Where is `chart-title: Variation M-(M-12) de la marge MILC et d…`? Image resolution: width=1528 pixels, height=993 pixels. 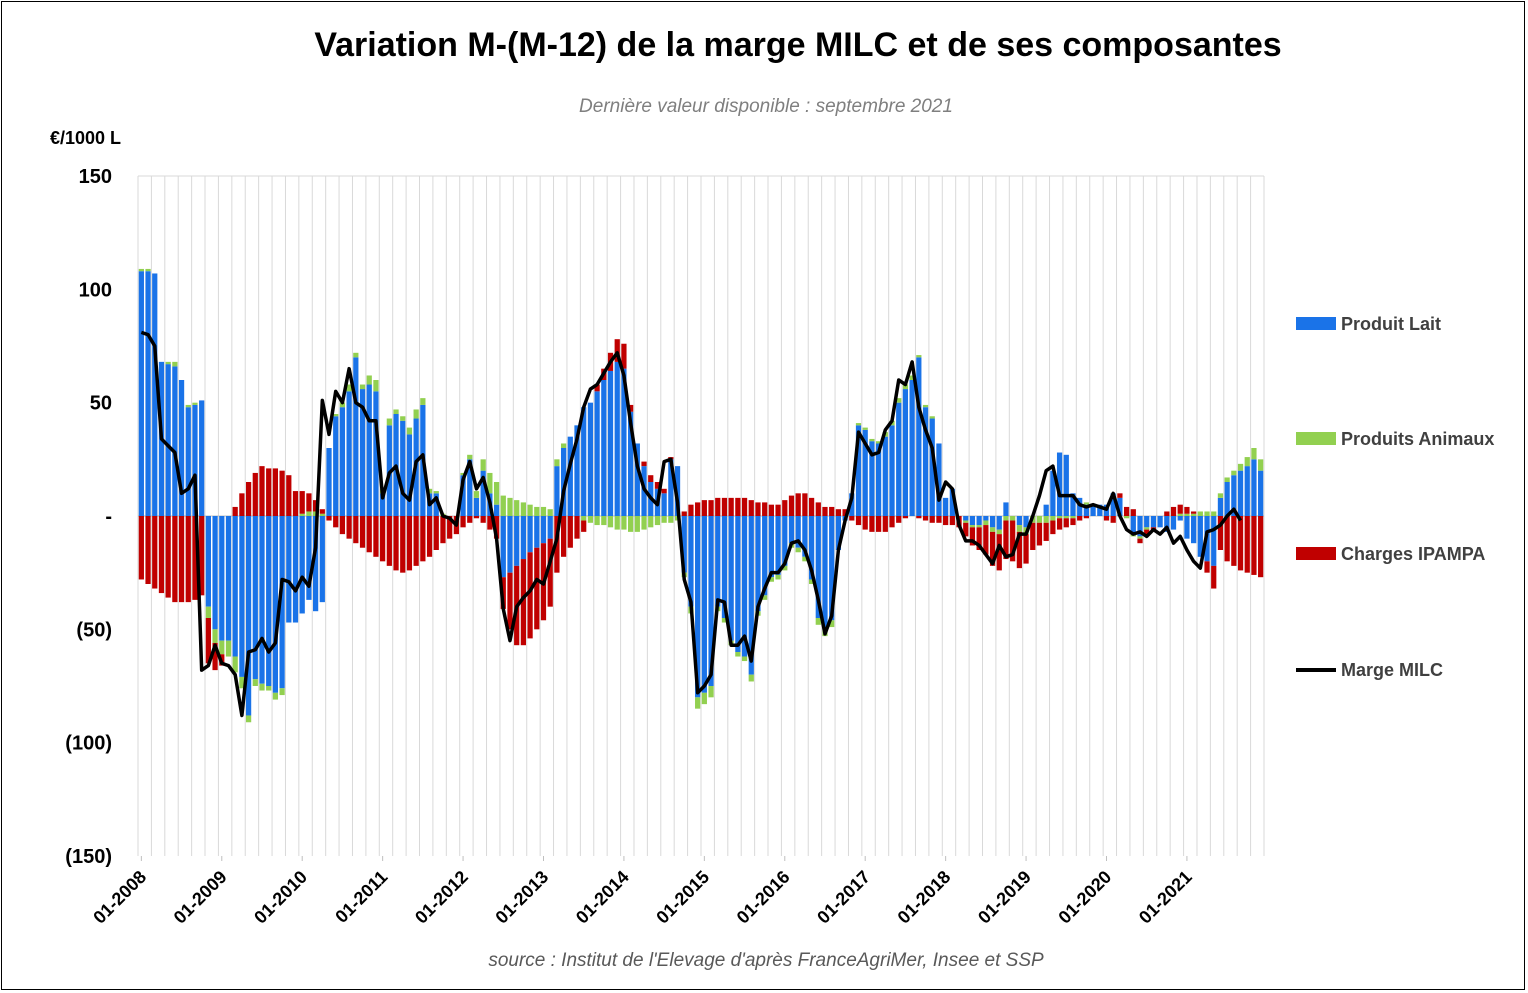 chart-title: Variation M-(M-12) de la marge MILC et d… is located at coordinates (797, 45).